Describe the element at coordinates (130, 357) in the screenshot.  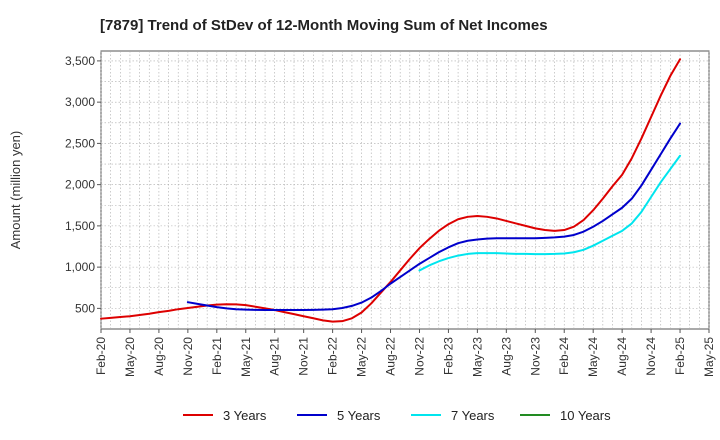
I see `x-tick-label: May-20` at that location.